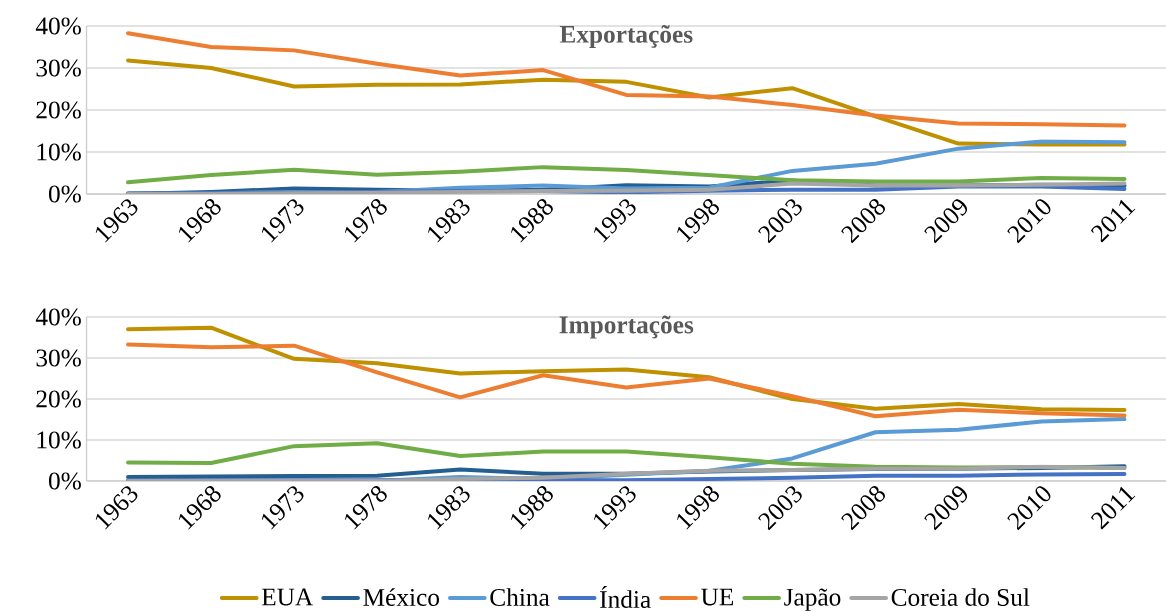 This screenshot has width=1166, height=612. I want to click on chart-title: Exportações, so click(626, 36).